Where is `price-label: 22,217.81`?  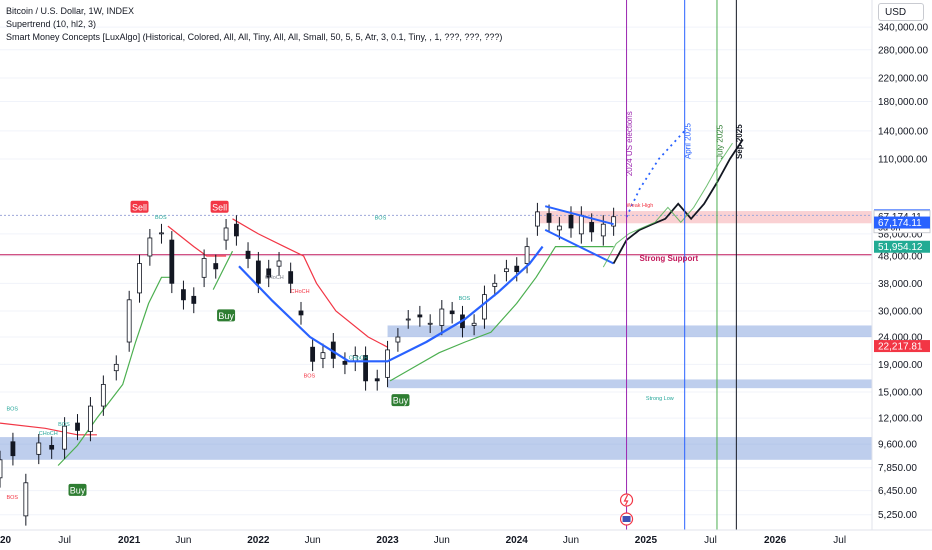 price-label: 22,217.81 is located at coordinates (900, 347).